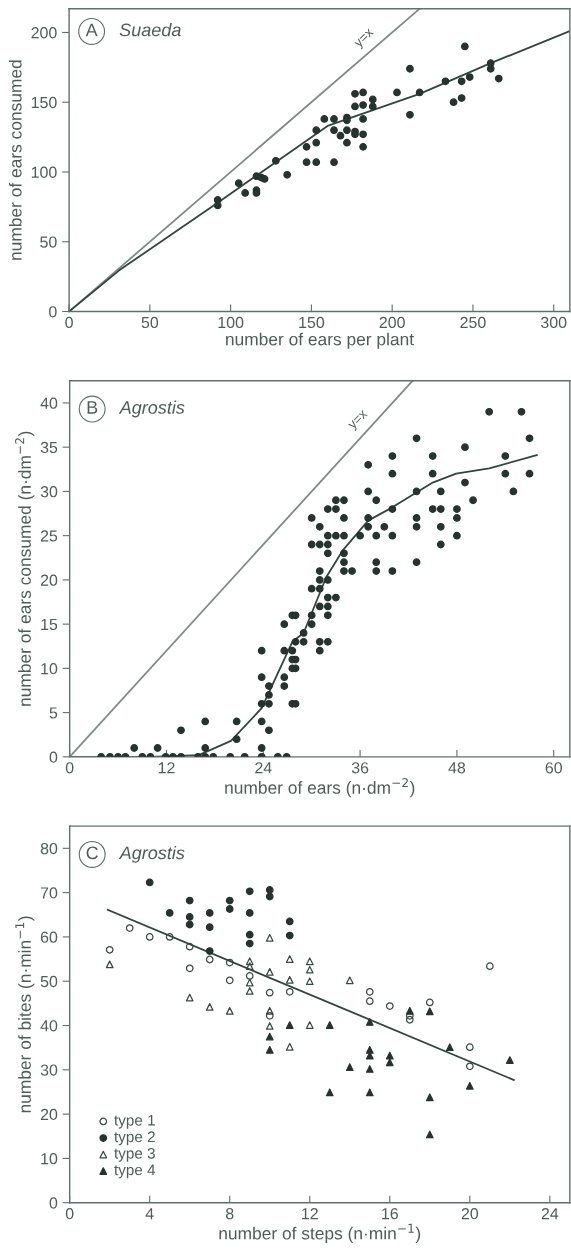 The height and width of the screenshot is (1251, 571). Describe the element at coordinates (150, 322) in the screenshot. I see `x-tick-label: 50` at that location.